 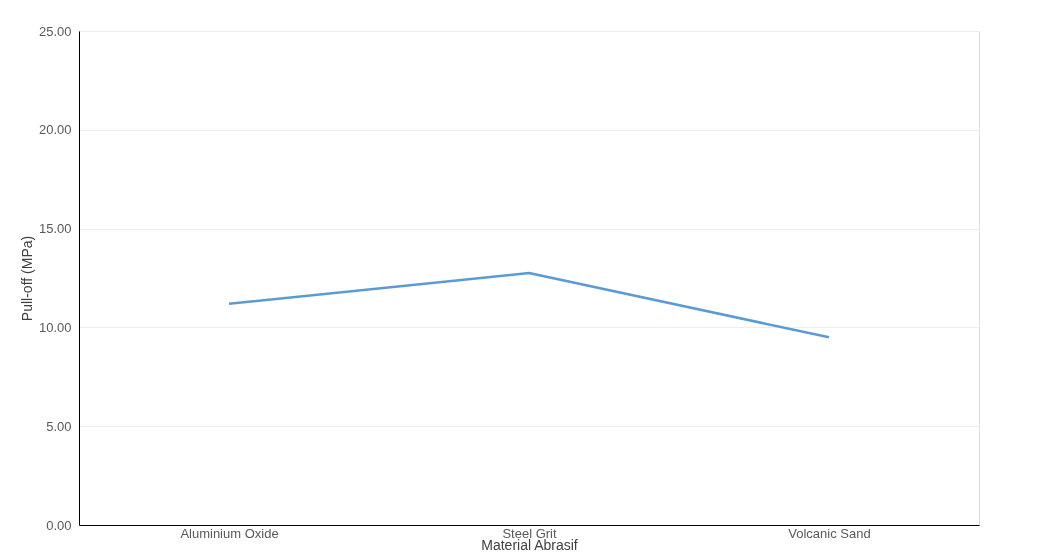 What do you see at coordinates (229, 533) in the screenshot?
I see `x-tick-label: Aluminium Oxide` at bounding box center [229, 533].